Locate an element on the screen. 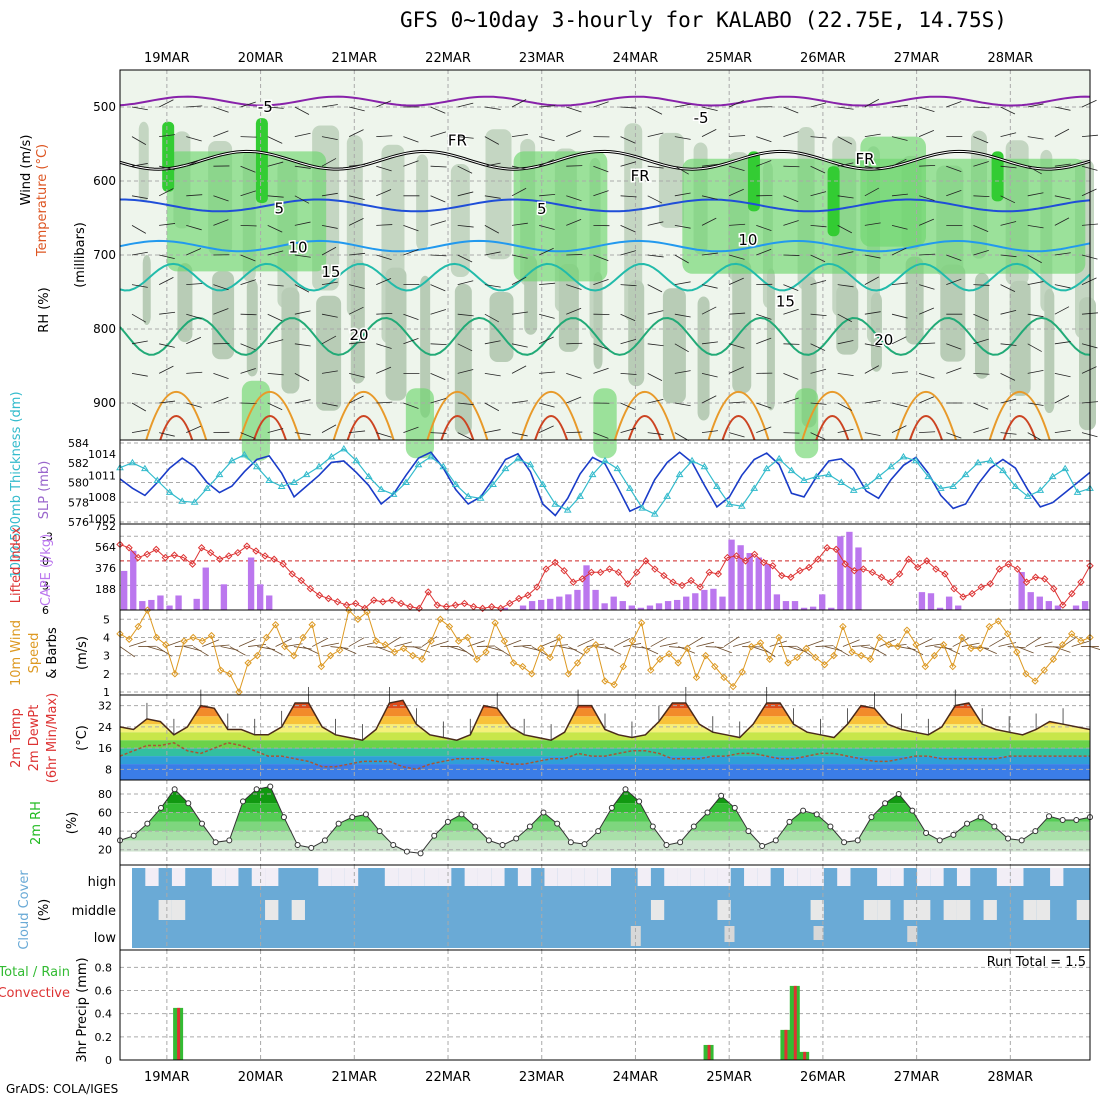  contour-label: 5 is located at coordinates (280, 208).